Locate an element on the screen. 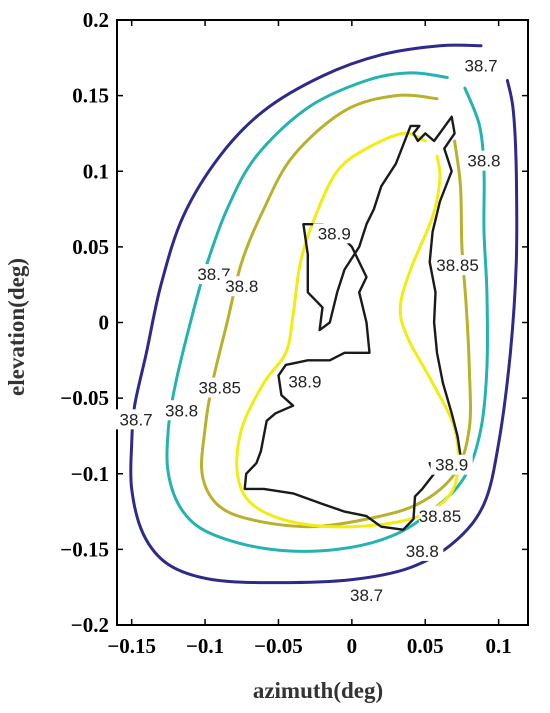 Image resolution: width=550 pixels, height=713 pixels. y-tick-label: 0.1 is located at coordinates (96, 171).